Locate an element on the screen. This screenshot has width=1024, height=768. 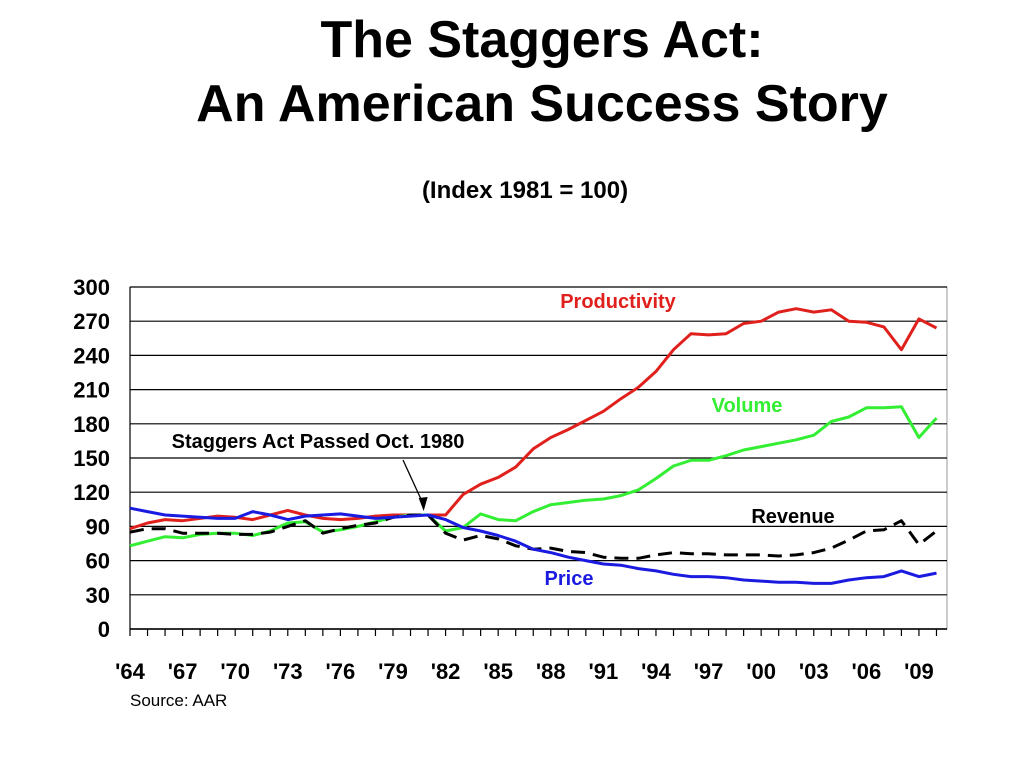
y-tick-label: 120 is located at coordinates (91, 492).